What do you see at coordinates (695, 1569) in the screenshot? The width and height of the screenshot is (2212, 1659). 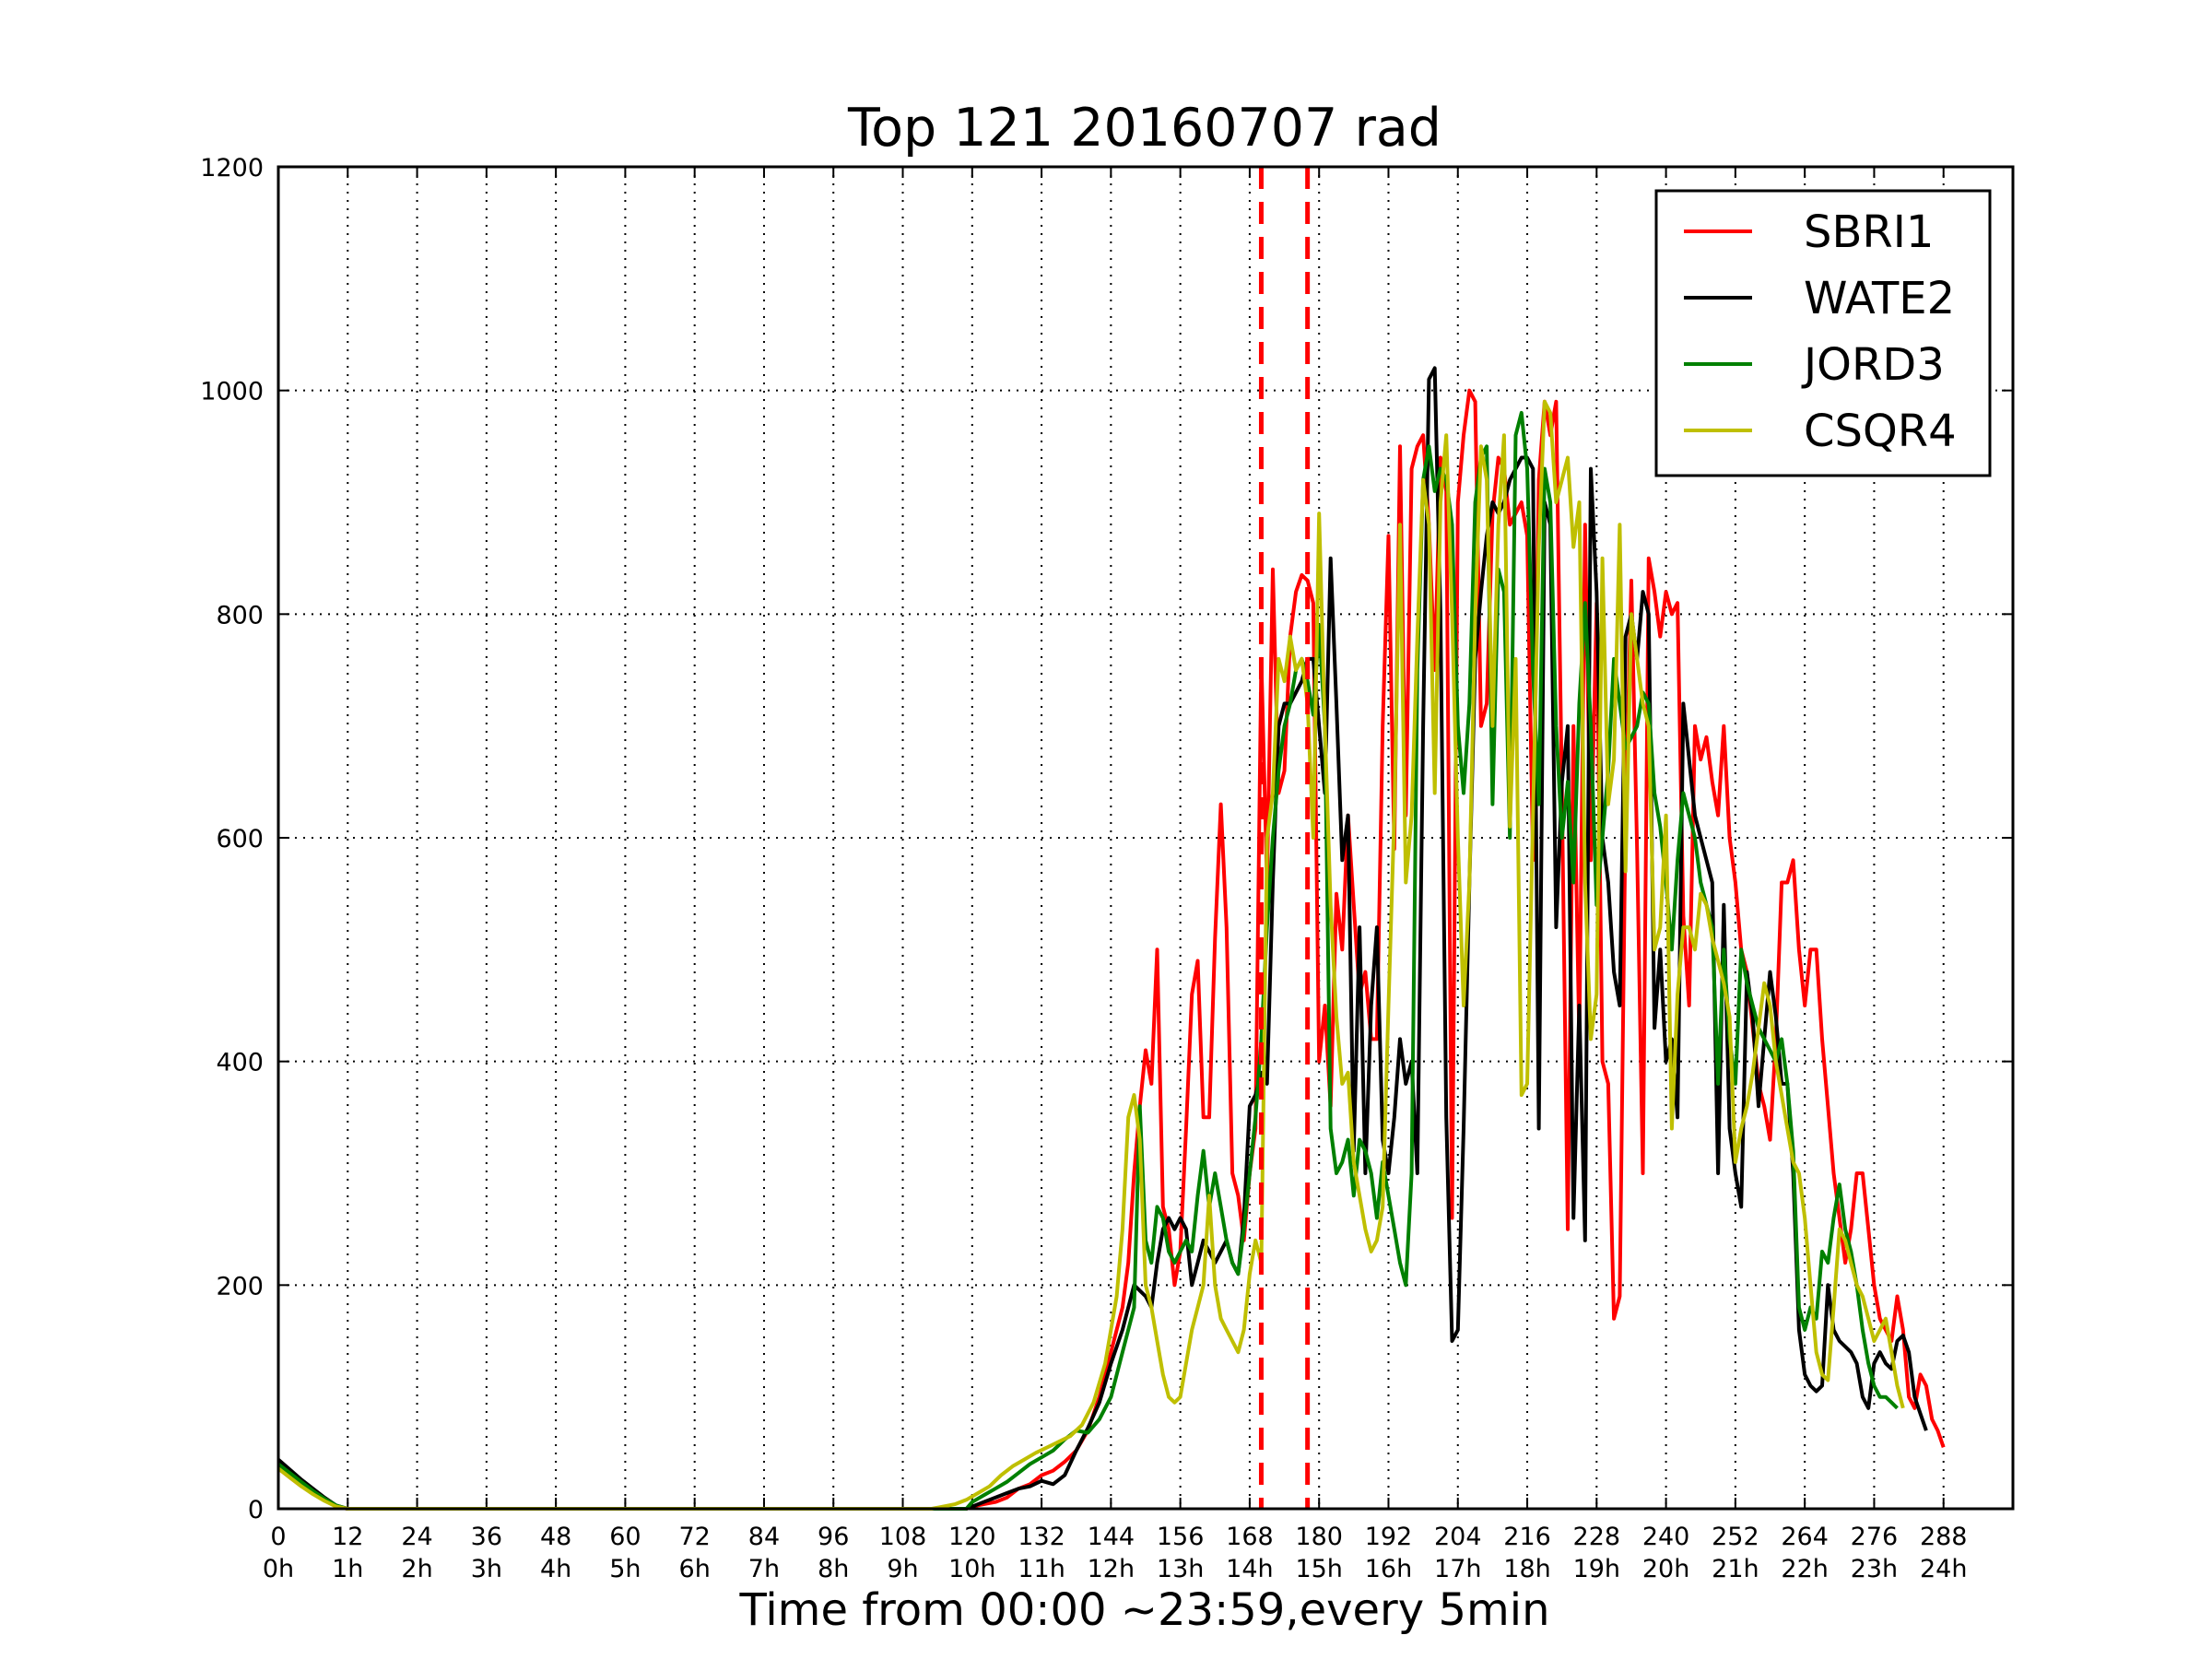 I see `x-tick-sublabel: 6h` at bounding box center [695, 1569].